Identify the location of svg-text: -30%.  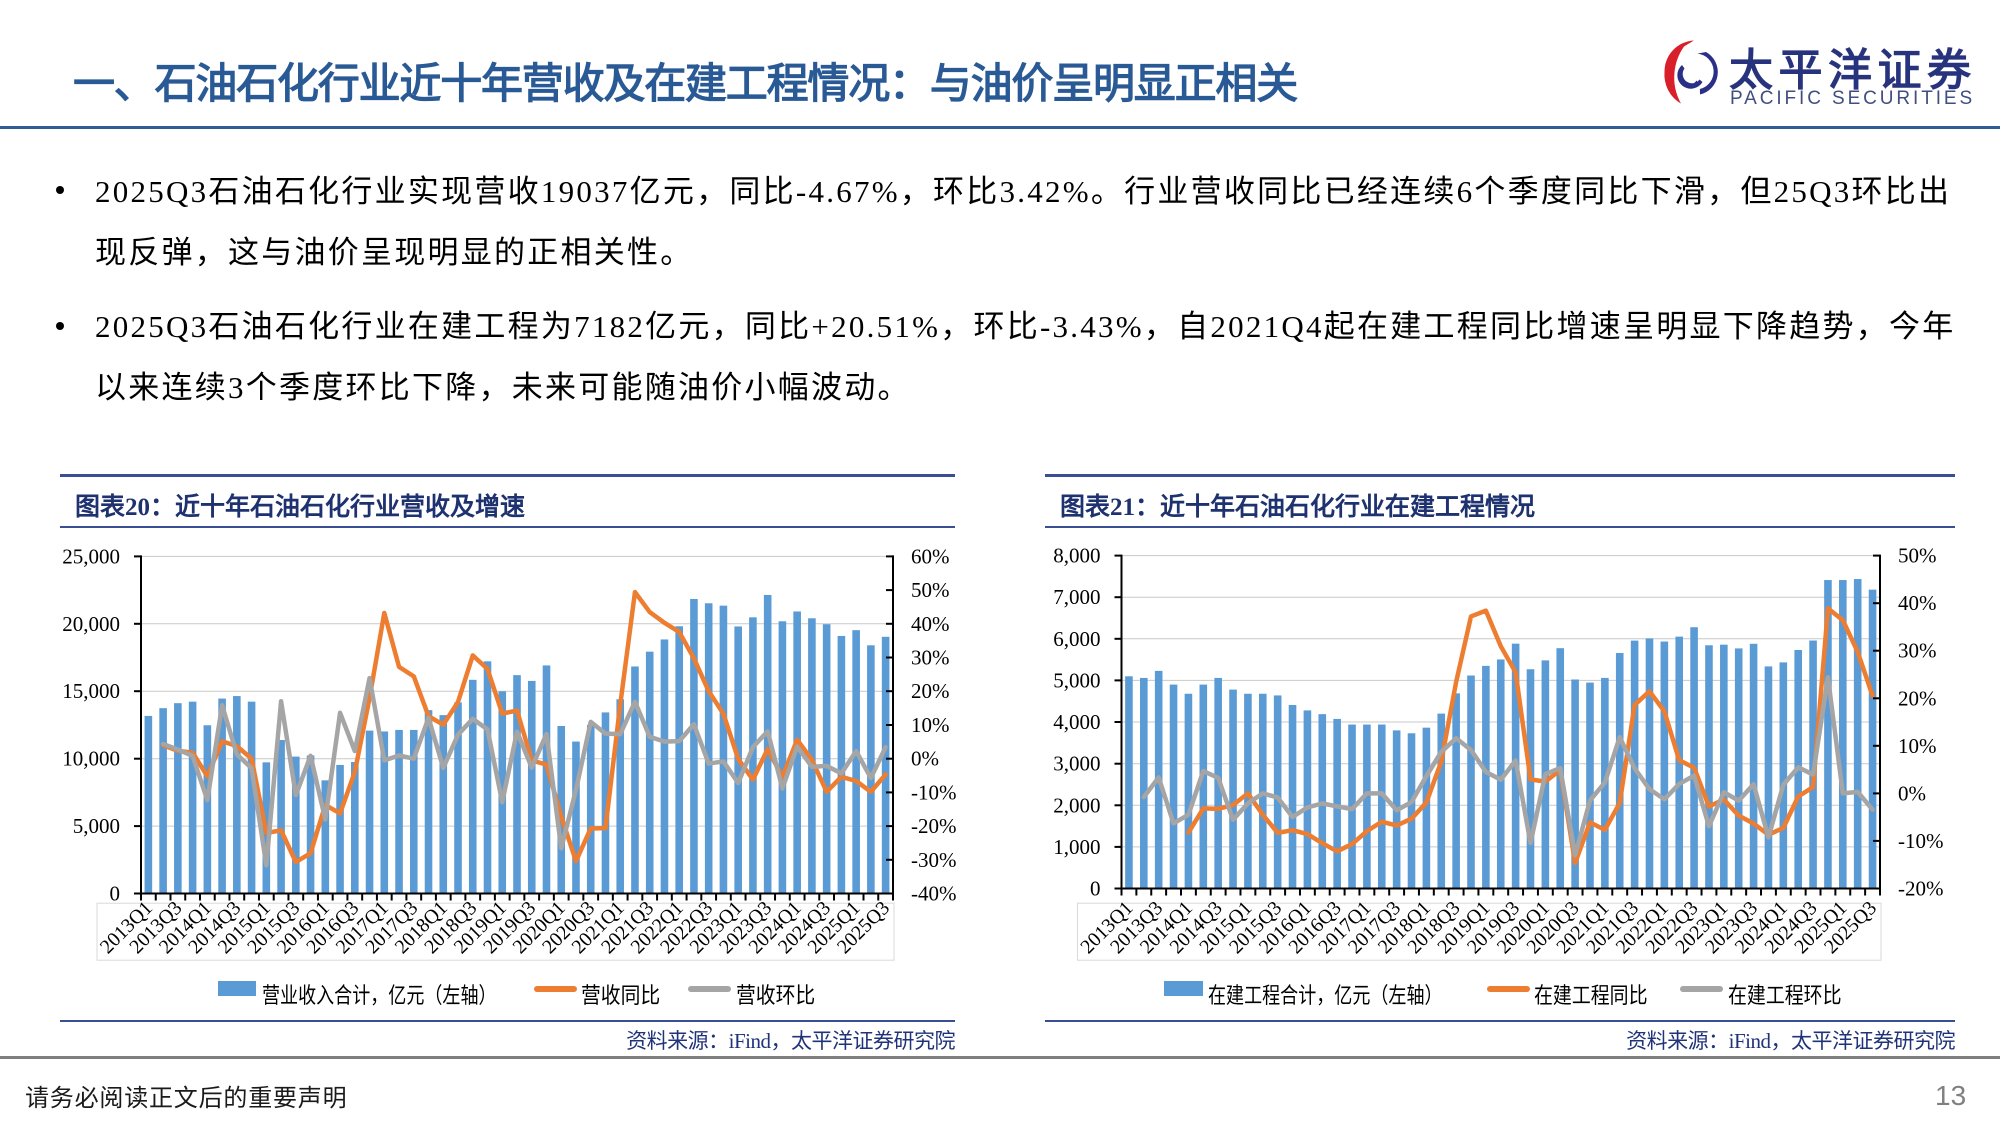
(934, 860).